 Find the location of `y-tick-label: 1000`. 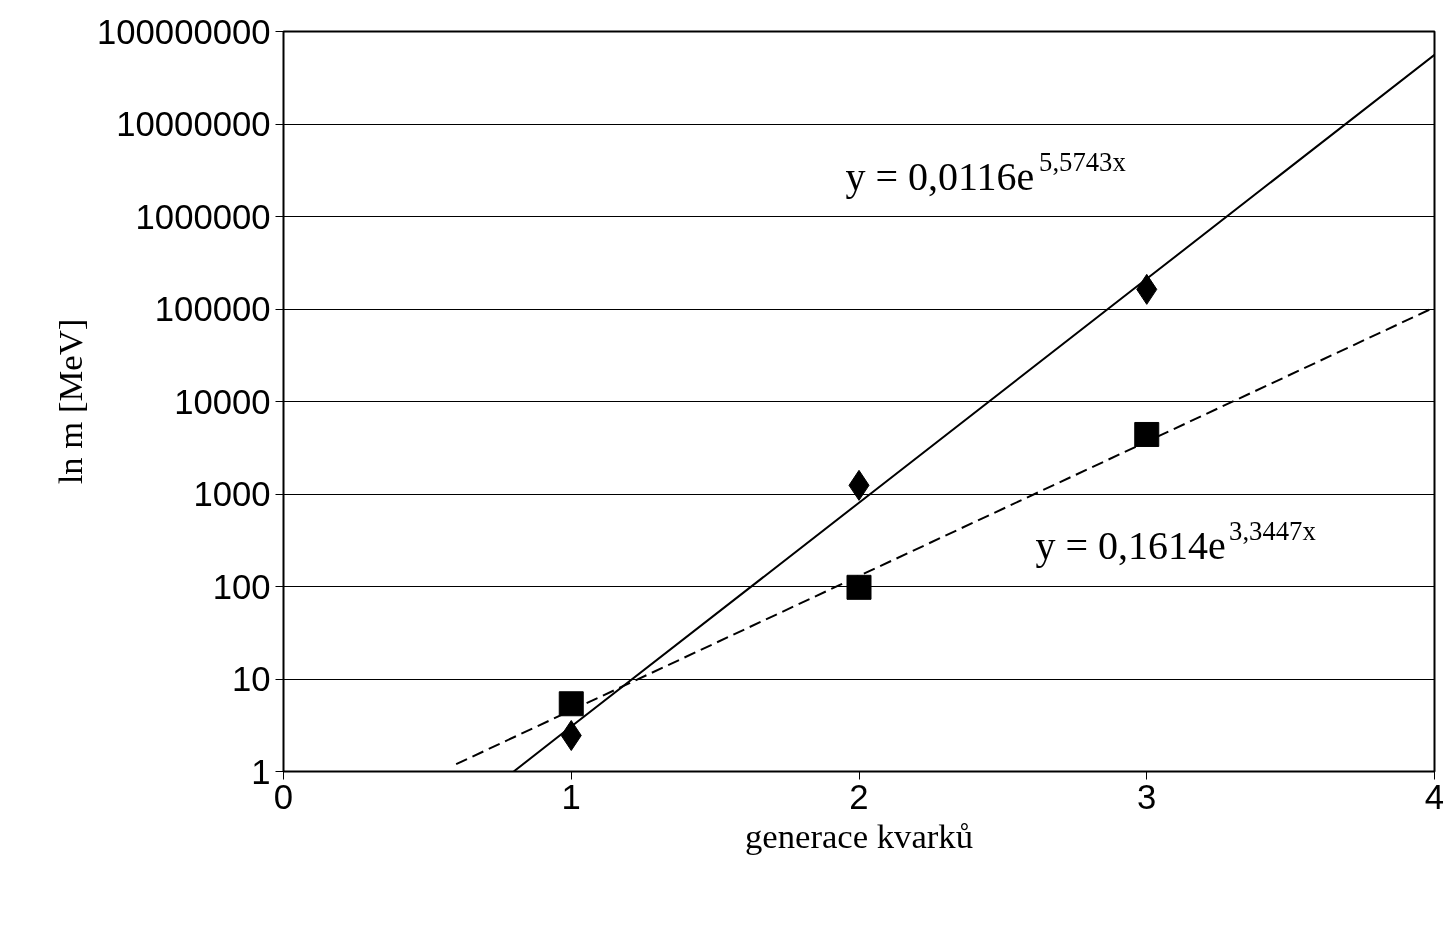

y-tick-label: 1000 is located at coordinates (232, 494).